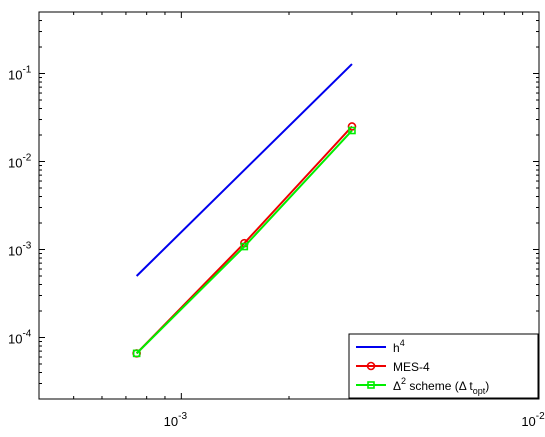 The image size is (545, 437). Describe the element at coordinates (403, 381) in the screenshot. I see `legend-superscript: 2` at that location.